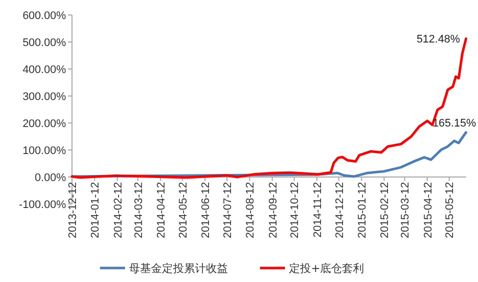 The image size is (478, 282). I want to click on x-tick-label: 2015-04-12, so click(428, 210).